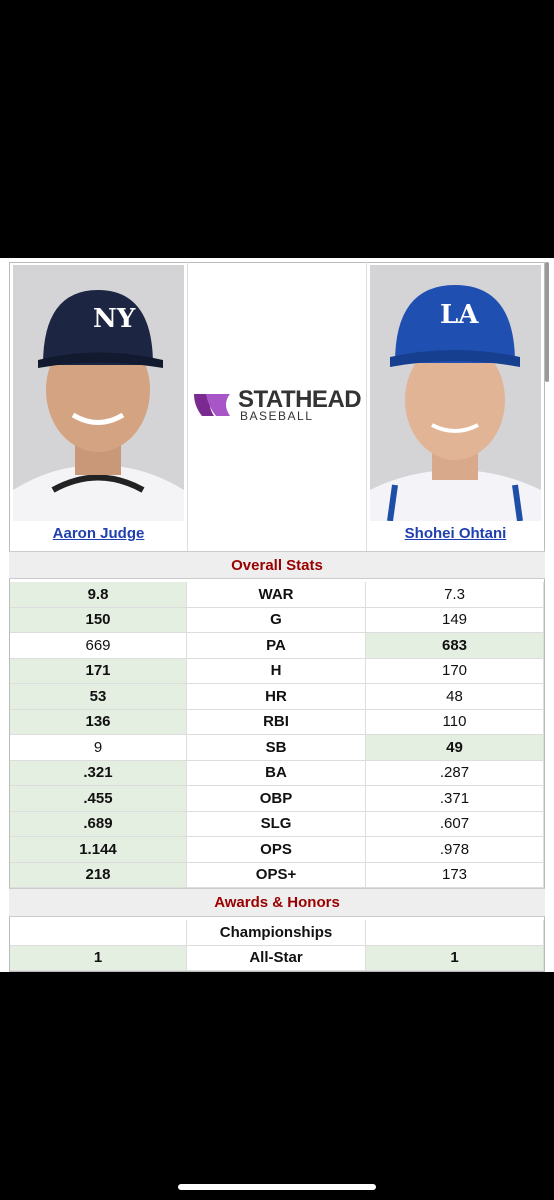 This screenshot has width=554, height=1200. Describe the element at coordinates (455, 646) in the screenshot. I see `stat-value: 683` at that location.